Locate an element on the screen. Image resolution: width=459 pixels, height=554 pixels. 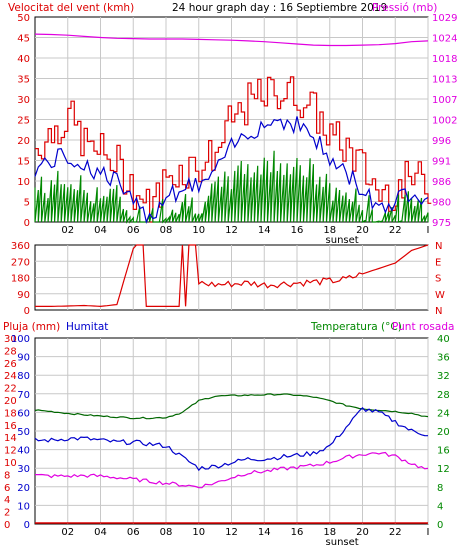
direction-axis-tick: 180 is located at coordinates (20, 279).